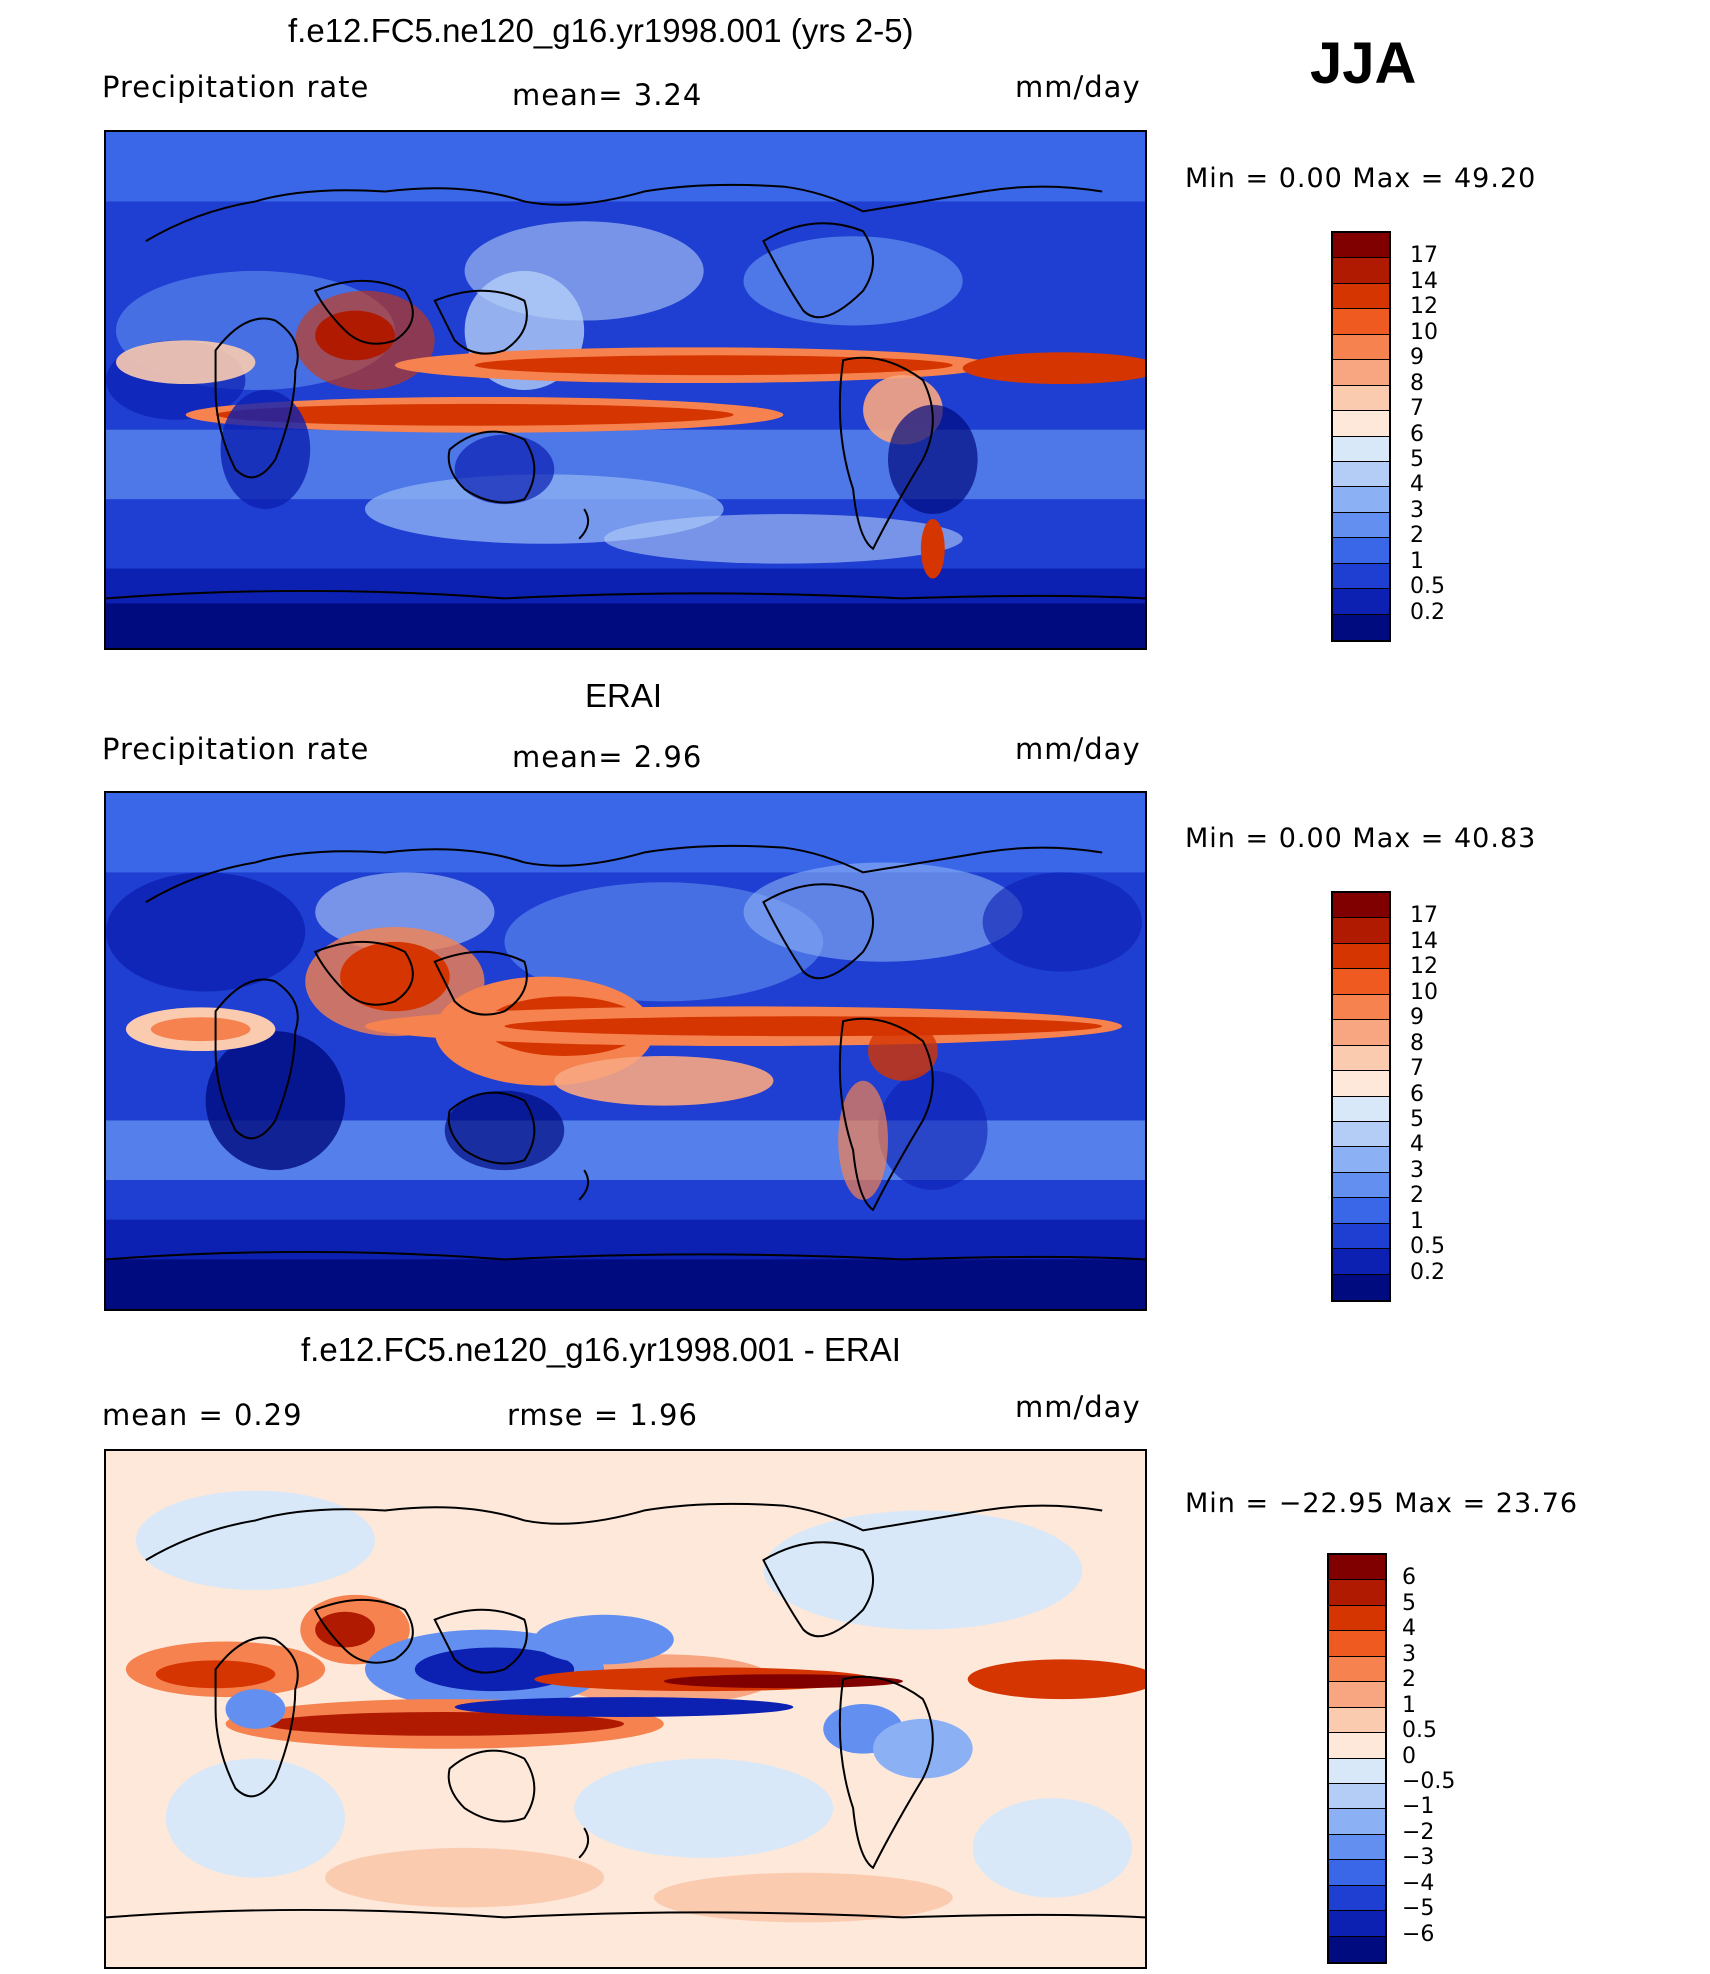 This screenshot has width=1710, height=1974. What do you see at coordinates (1418, 1909) in the screenshot?
I see `colorbar-tick-label: −5` at bounding box center [1418, 1909].